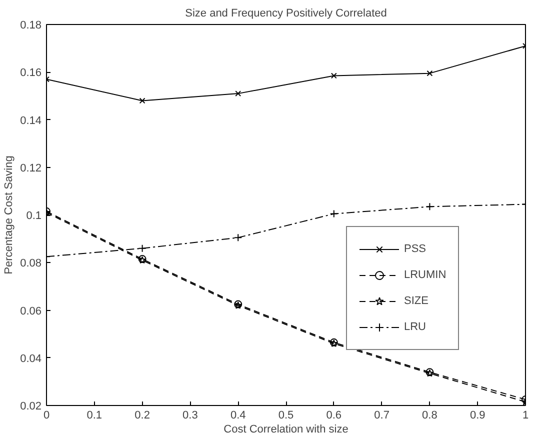 The image size is (533, 438). I want to click on y-tick-label: 0.18, so click(31, 26).